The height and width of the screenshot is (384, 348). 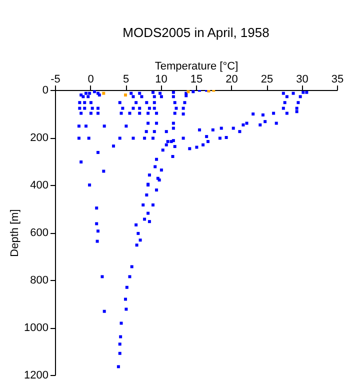 I want to click on y-tick-label: 400, so click(x=39, y=186).